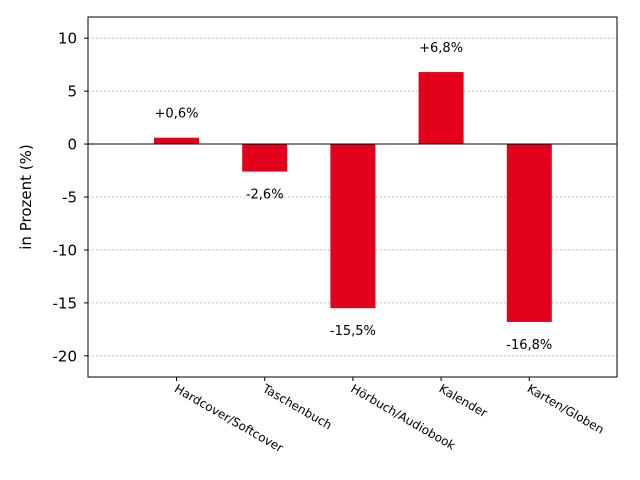 The width and height of the screenshot is (640, 480). I want to click on y-axis-title: in Prozent (%), so click(26, 196).